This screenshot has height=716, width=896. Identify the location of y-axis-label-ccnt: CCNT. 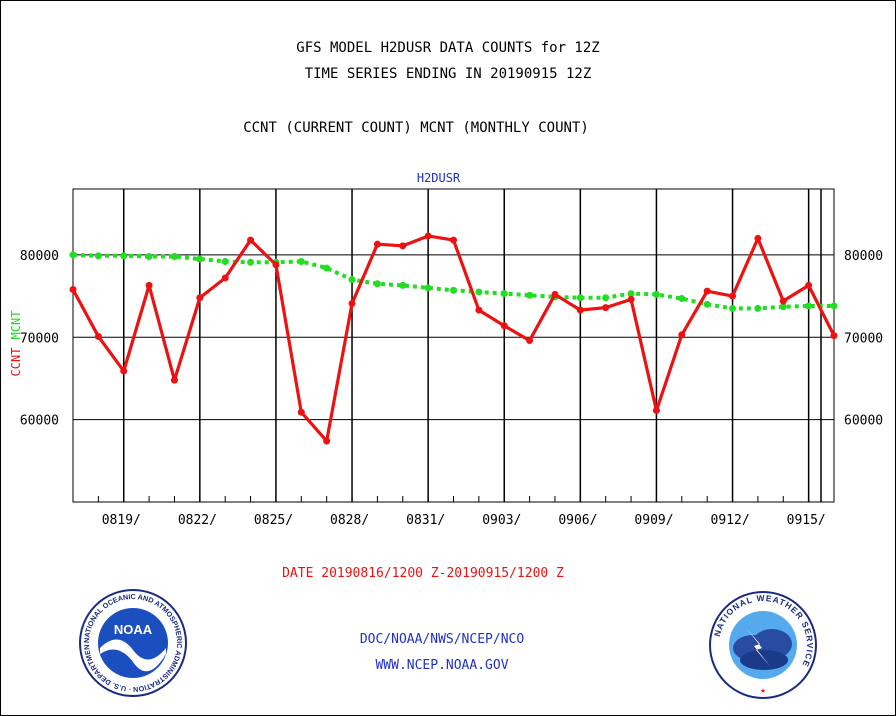
(16, 362).